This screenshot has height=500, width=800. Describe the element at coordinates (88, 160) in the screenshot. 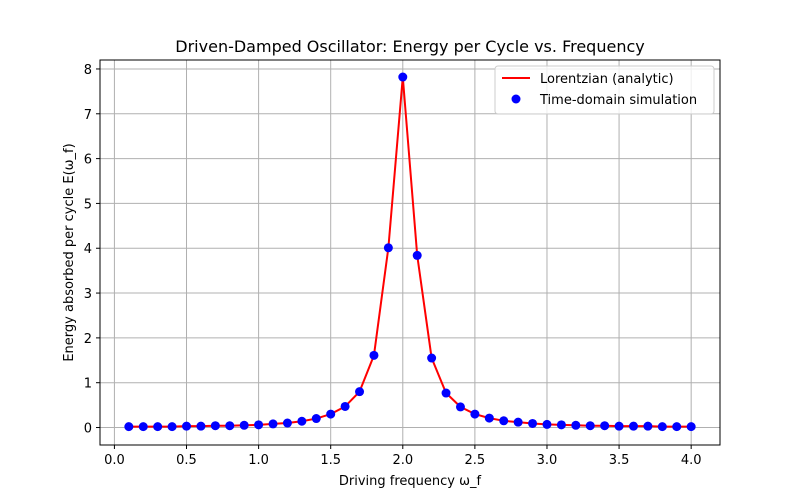

I see `y-tick-label: 6` at that location.